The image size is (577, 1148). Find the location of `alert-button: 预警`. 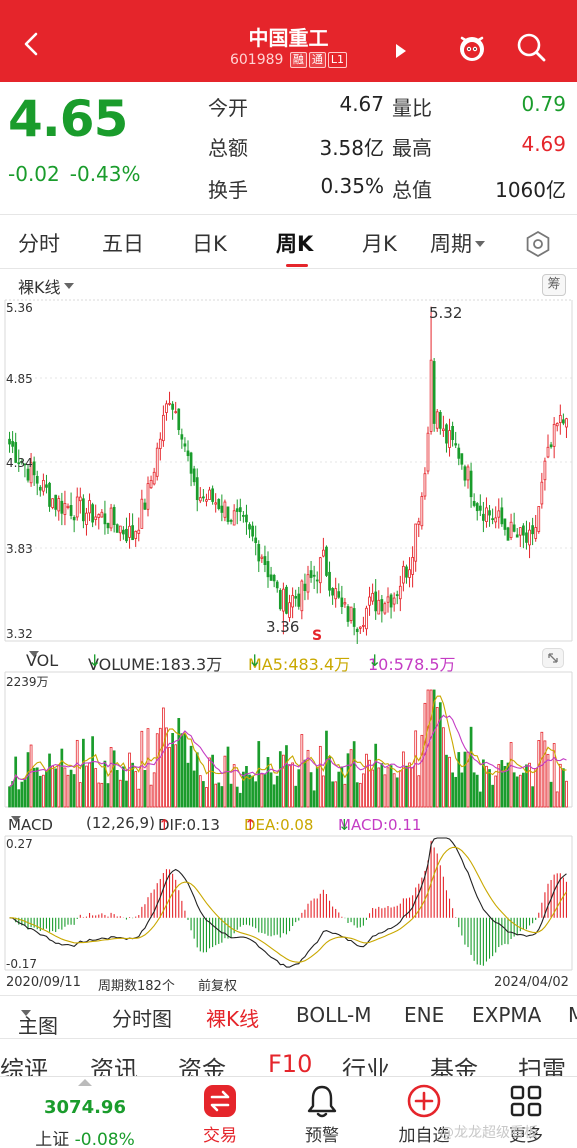

alert-button: 预警 is located at coordinates (322, 1114).